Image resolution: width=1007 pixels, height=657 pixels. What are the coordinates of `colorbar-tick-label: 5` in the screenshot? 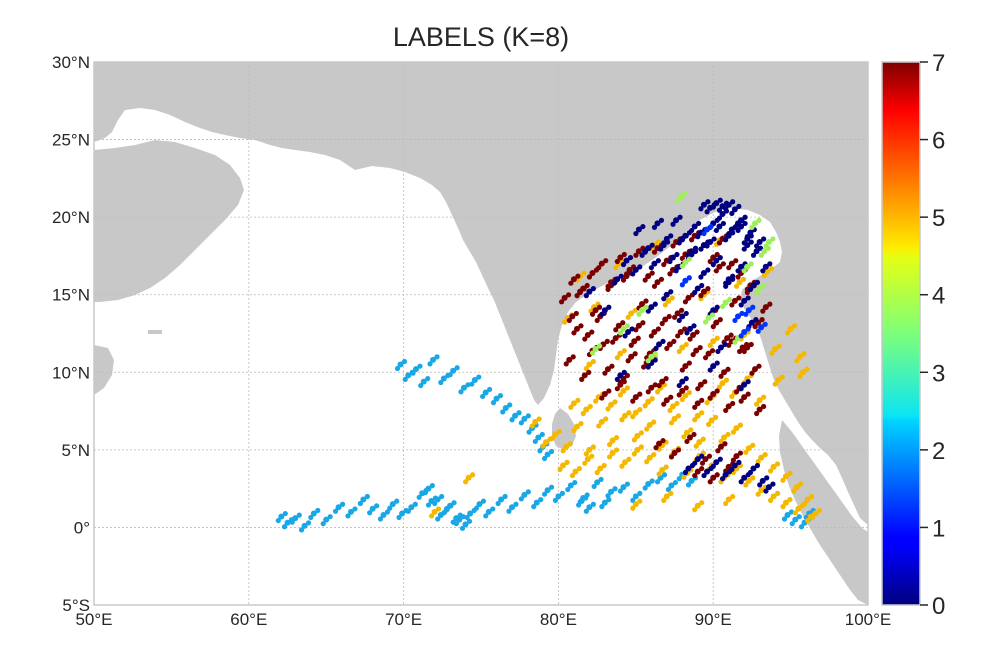 It's located at (938, 218).